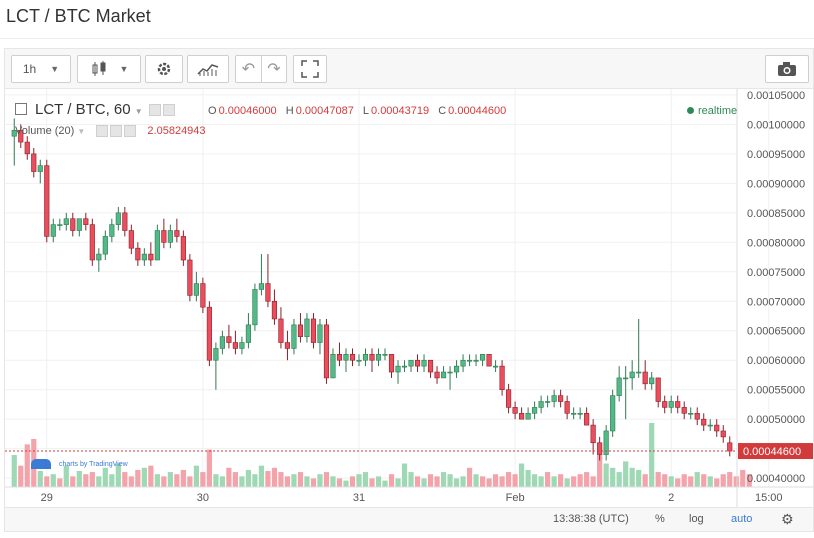 The height and width of the screenshot is (538, 814). What do you see at coordinates (776, 273) in the screenshot?
I see `y-tick-label: 0.00075000` at bounding box center [776, 273].